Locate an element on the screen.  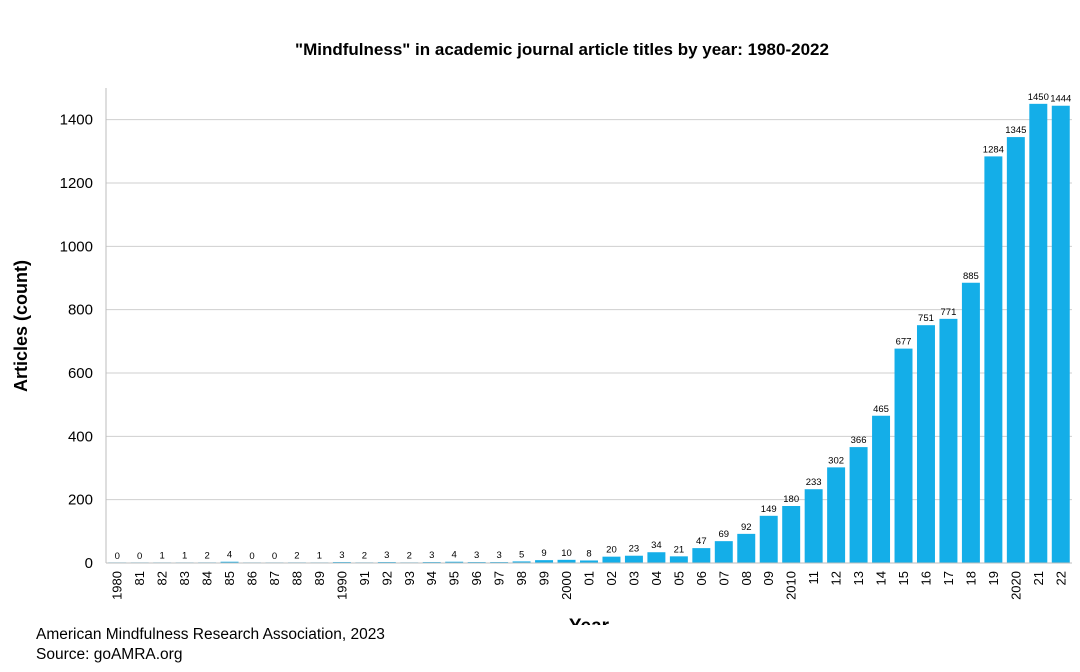
data-label: 20 is located at coordinates (611, 550).